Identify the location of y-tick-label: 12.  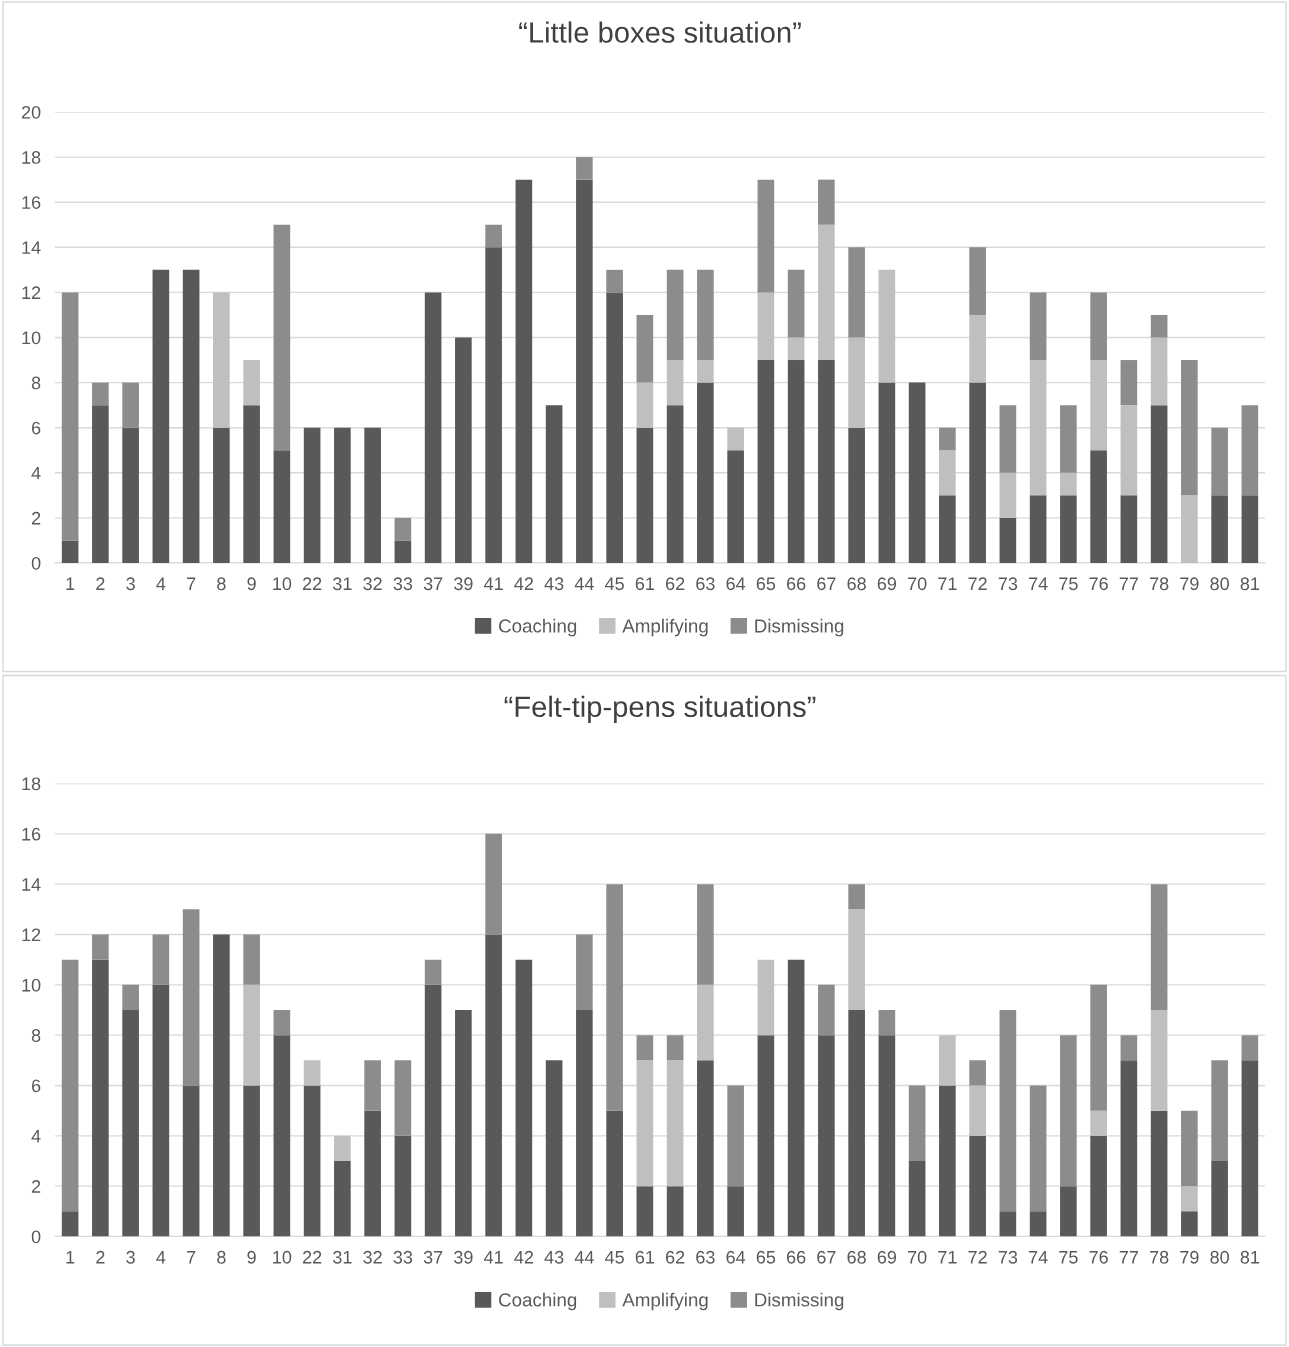
(31, 935).